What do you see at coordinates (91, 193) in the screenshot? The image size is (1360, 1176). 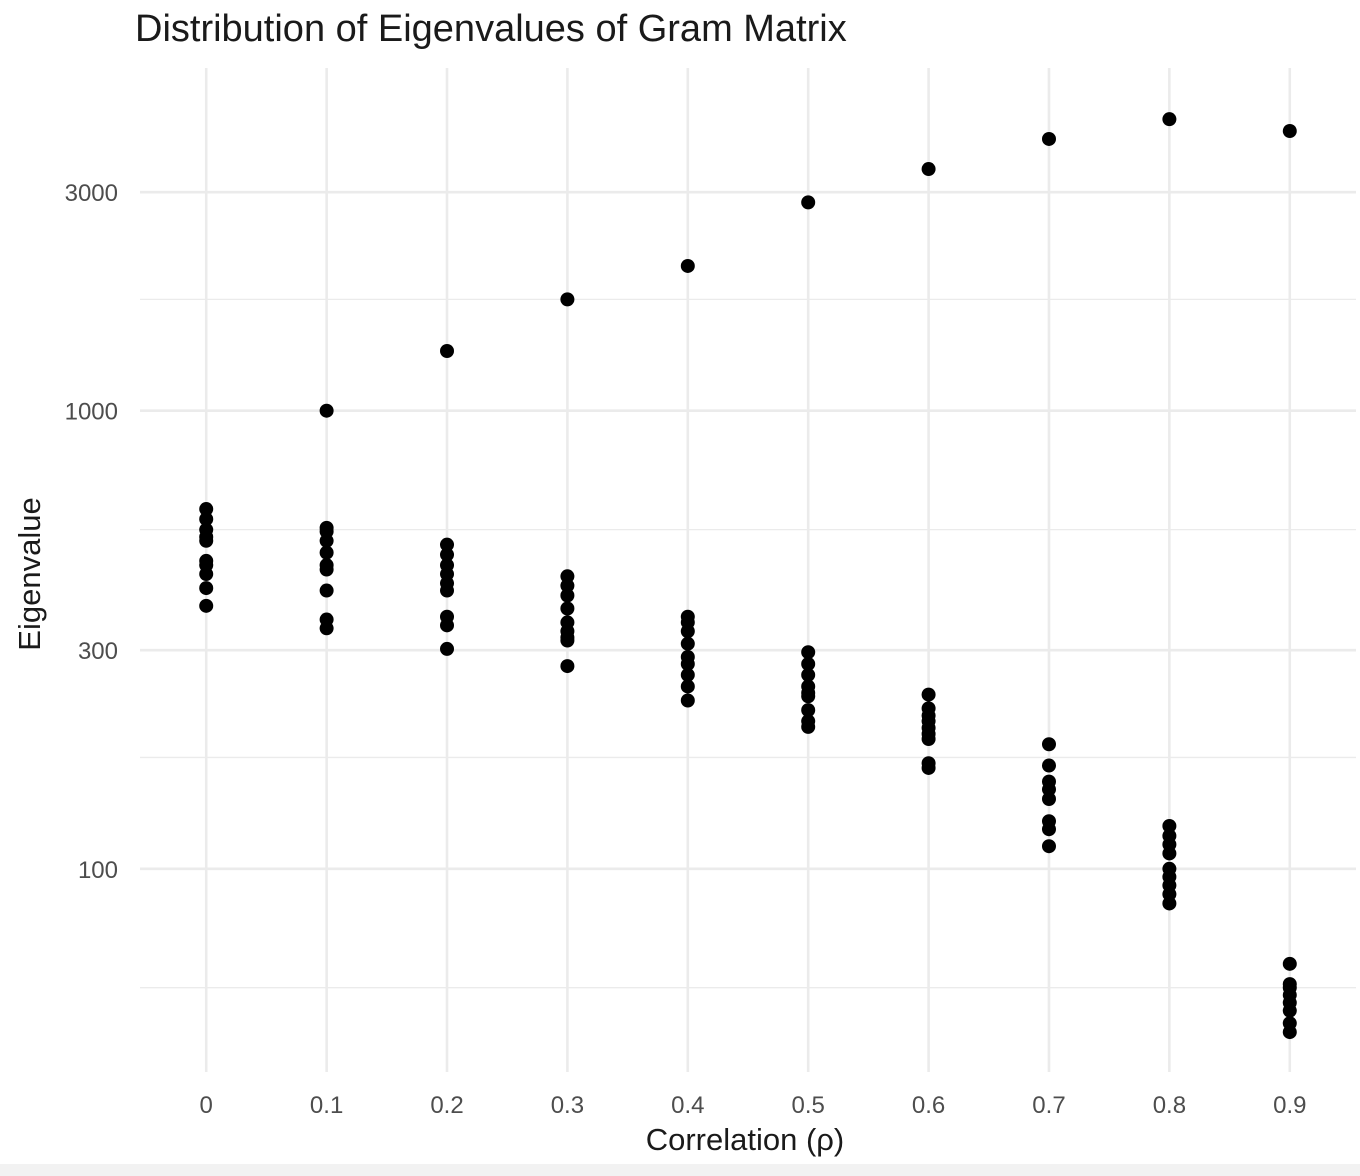 I see `y-tick-label: 3000` at bounding box center [91, 193].